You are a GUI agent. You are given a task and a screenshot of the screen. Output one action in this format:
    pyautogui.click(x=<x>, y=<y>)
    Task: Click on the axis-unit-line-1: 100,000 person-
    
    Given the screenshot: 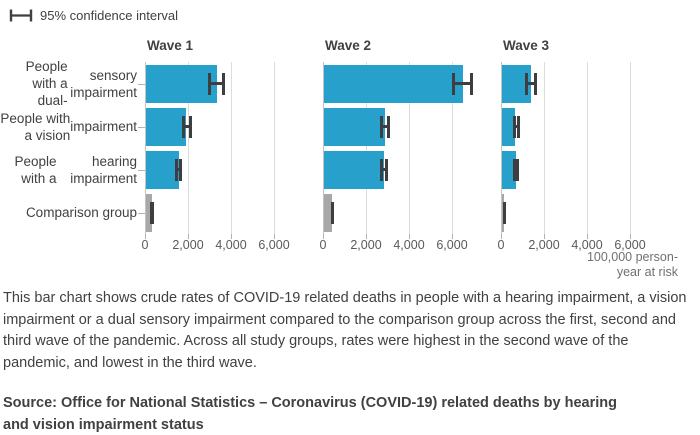 What is the action you would take?
    pyautogui.click(x=632, y=257)
    